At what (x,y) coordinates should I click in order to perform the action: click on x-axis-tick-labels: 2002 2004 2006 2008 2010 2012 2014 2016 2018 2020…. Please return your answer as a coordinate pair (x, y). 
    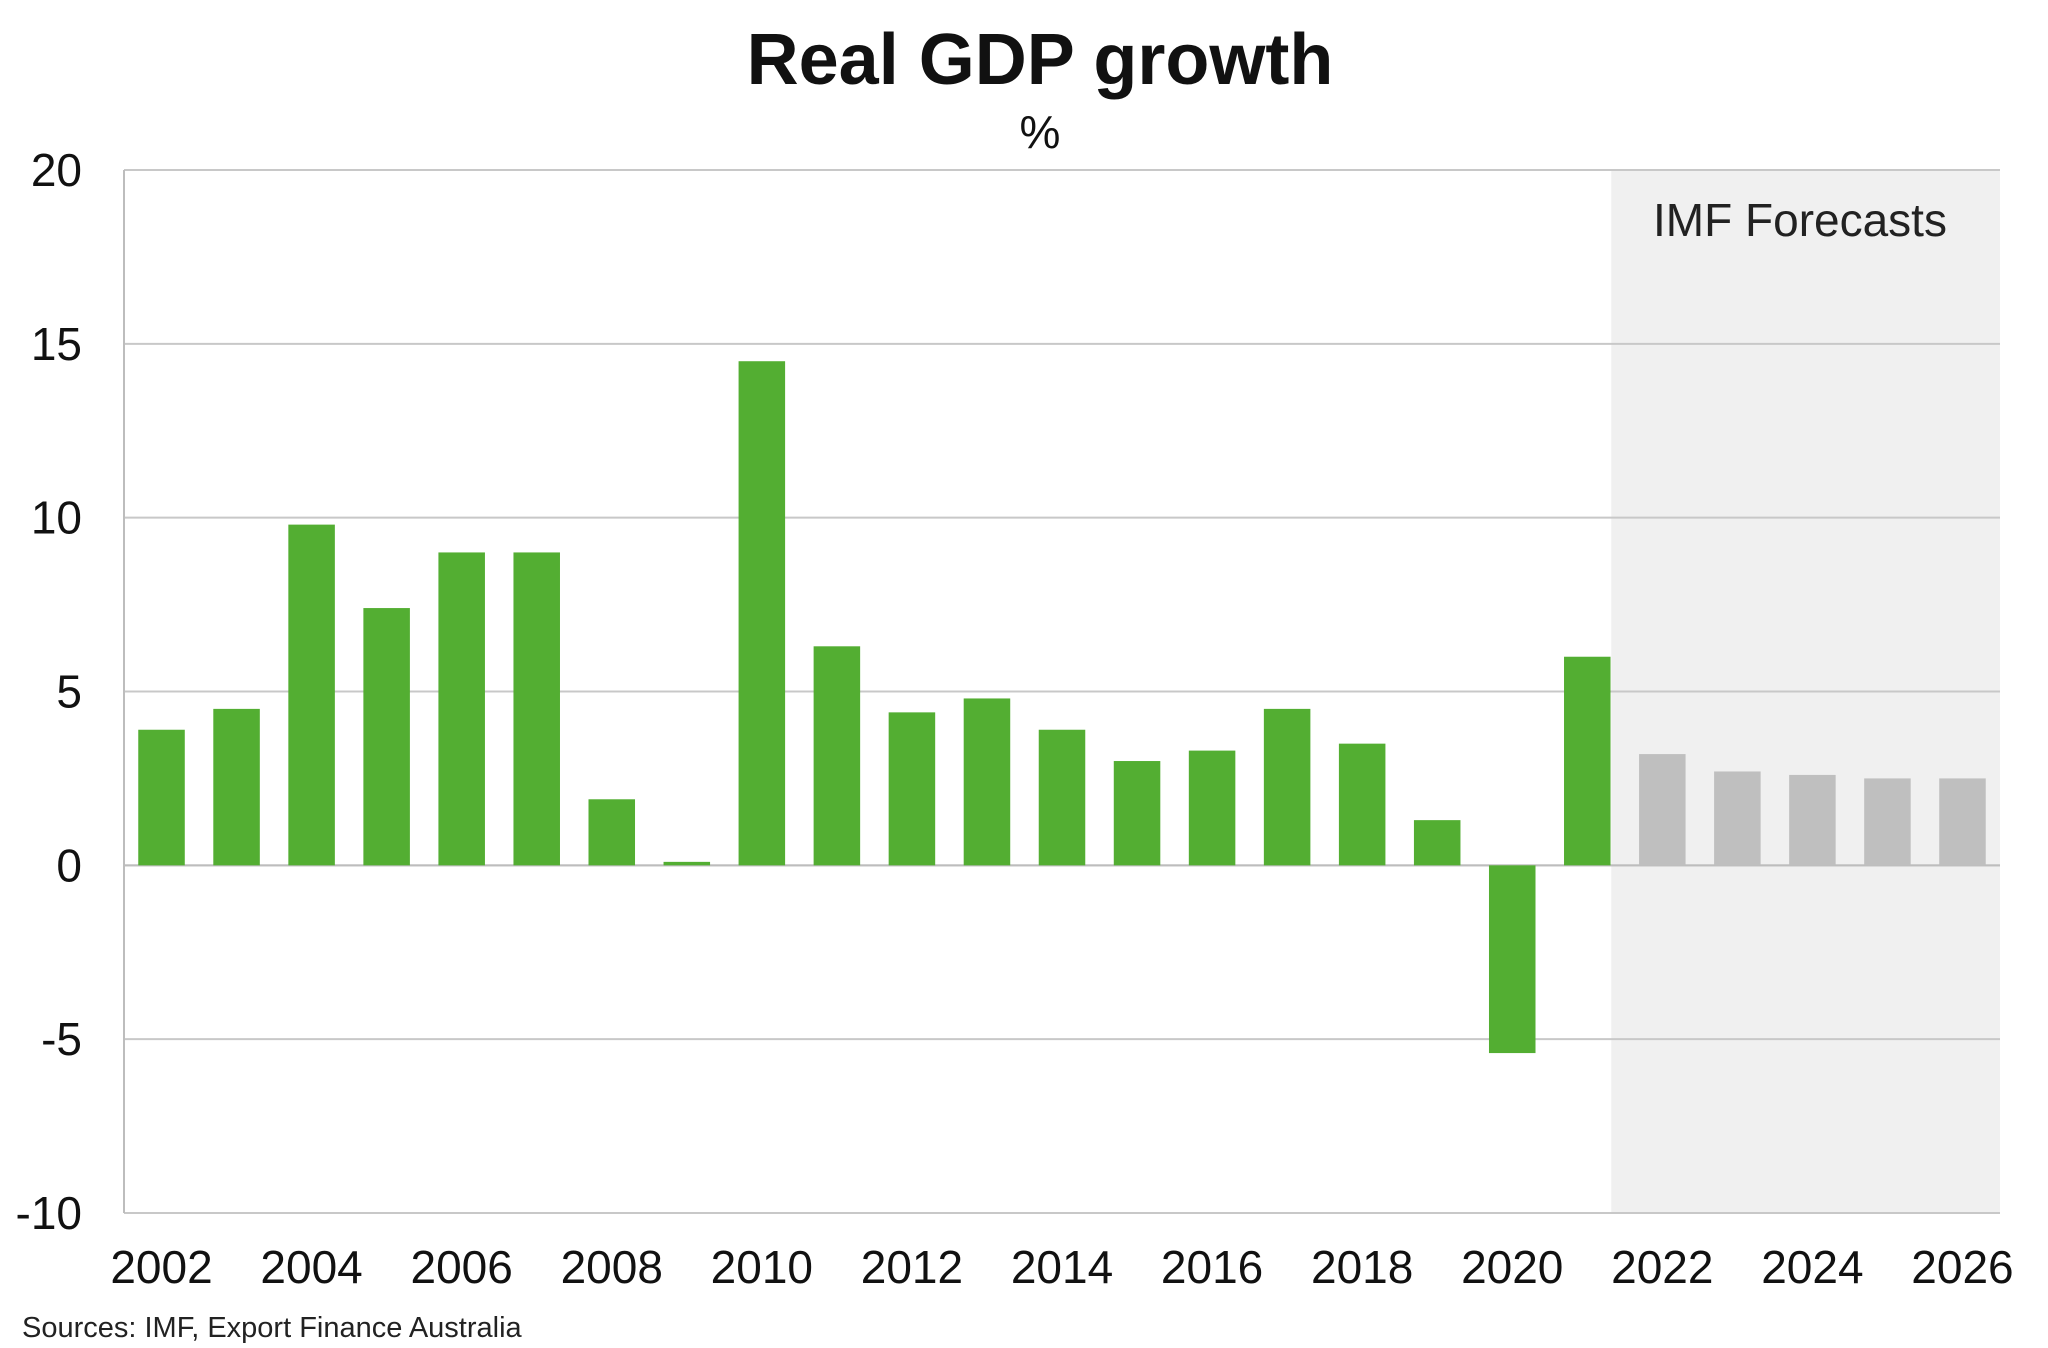
    Looking at the image, I should click on (1061, 1267).